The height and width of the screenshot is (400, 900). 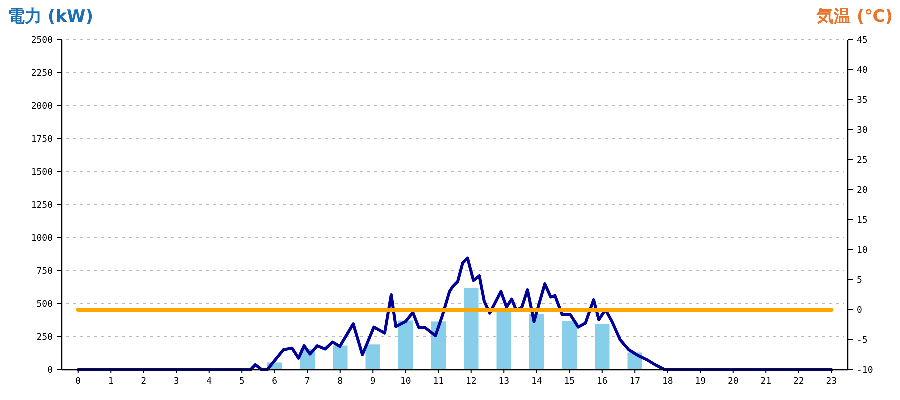 I want to click on x-tick-label: 13, so click(x=504, y=382).